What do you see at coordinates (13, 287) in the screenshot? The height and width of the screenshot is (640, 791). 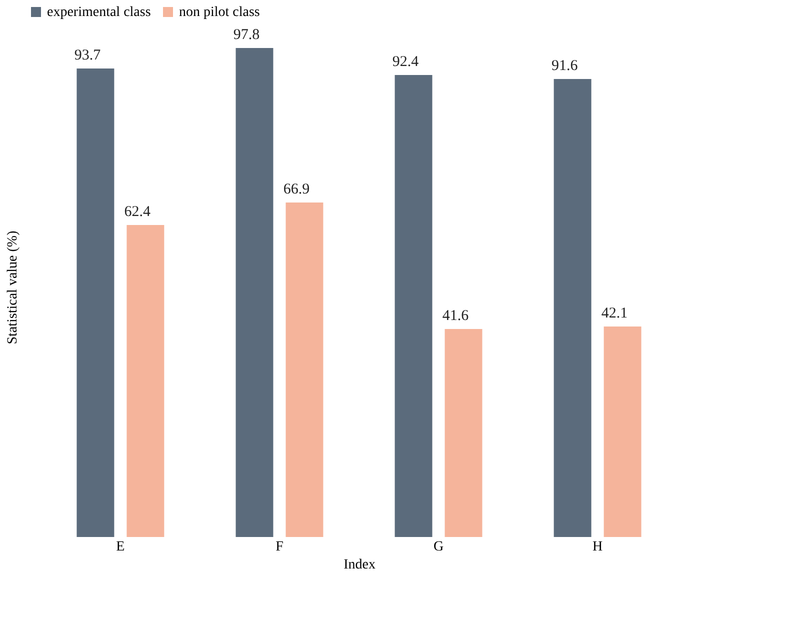 I see `y-axis-title: Statistical value (%)` at bounding box center [13, 287].